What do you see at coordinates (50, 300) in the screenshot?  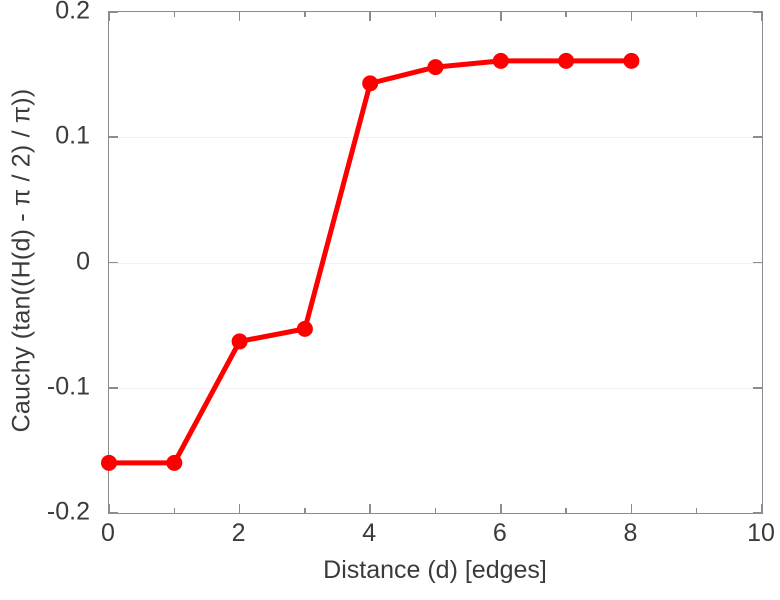 I see `y-axis-tick-labels: -0.2 -0.1 0 0.1 0.2` at bounding box center [50, 300].